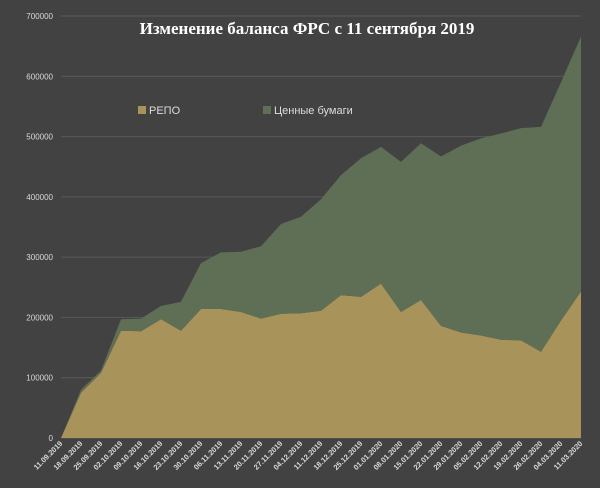  I want to click on y-tick-label: 700000, so click(39, 16).